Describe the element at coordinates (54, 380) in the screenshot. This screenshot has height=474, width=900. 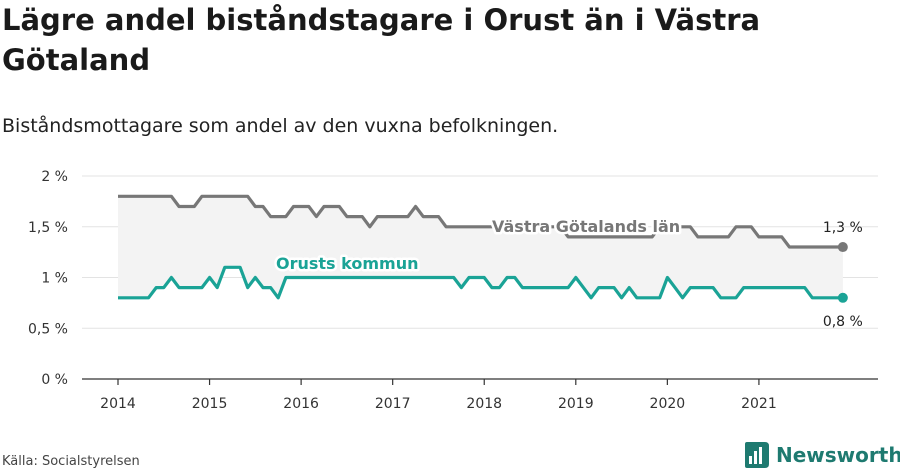
I see `y-tick-label: 0 %` at that location.